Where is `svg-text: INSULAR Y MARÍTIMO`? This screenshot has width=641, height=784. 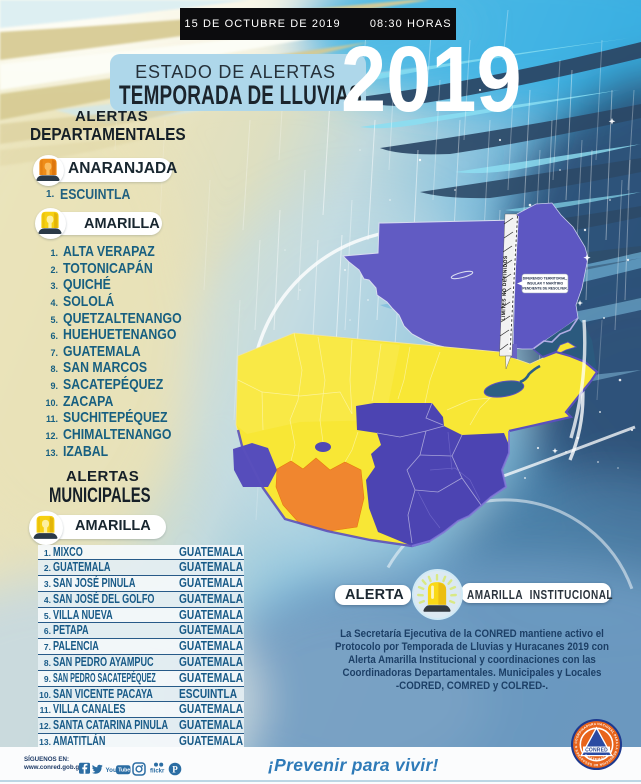
svg-text: INSULAR Y MARÍTIMO is located at coordinates (545, 283).